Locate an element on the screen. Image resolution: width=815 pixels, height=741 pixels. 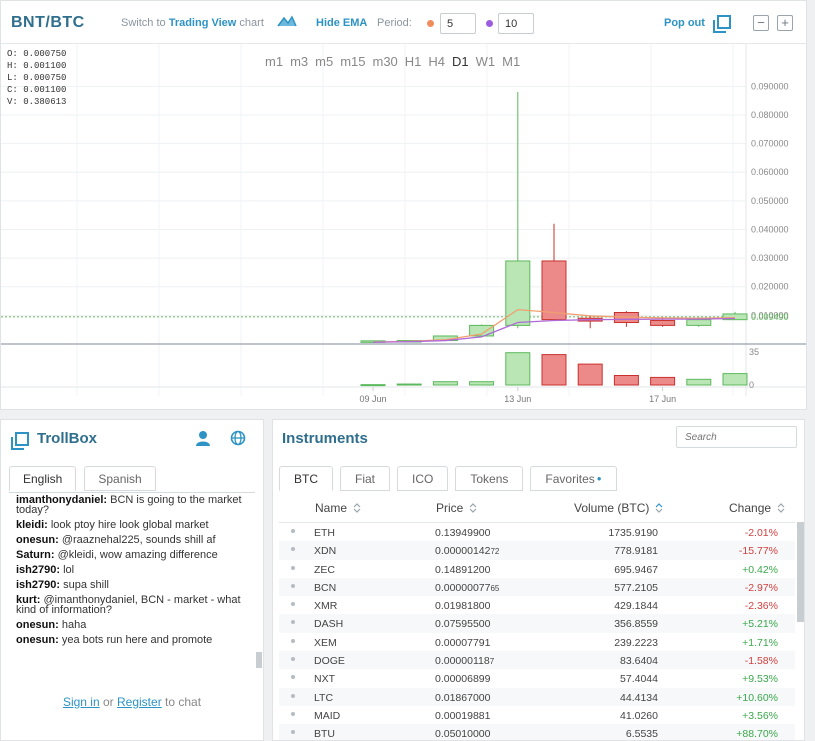
ema-slow-dot is located at coordinates (489, 23).